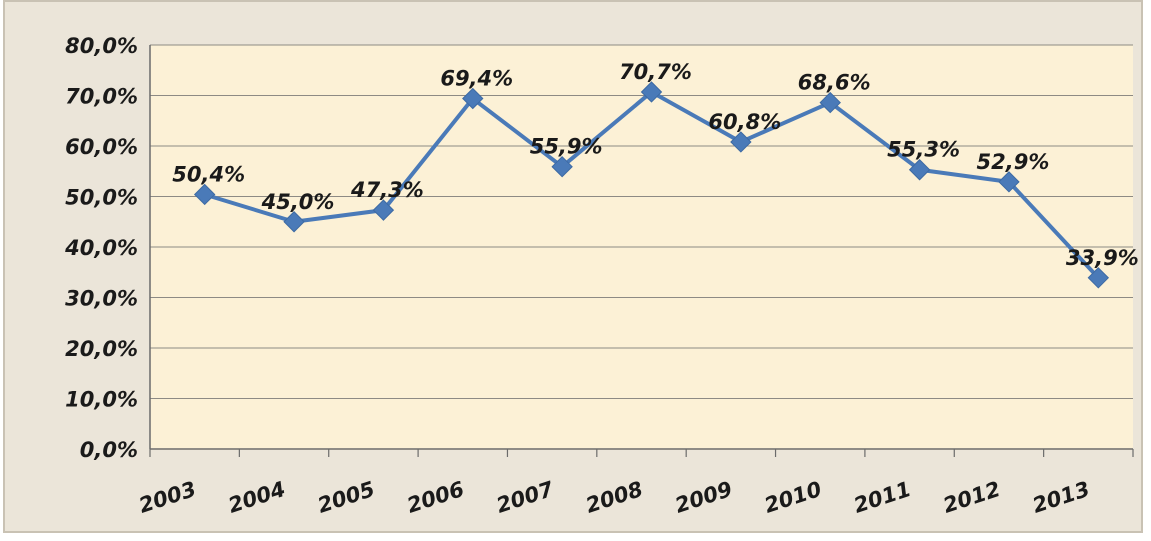 Image resolution: width=1151 pixels, height=541 pixels. I want to click on x-tick-label: 2004, so click(256, 497).